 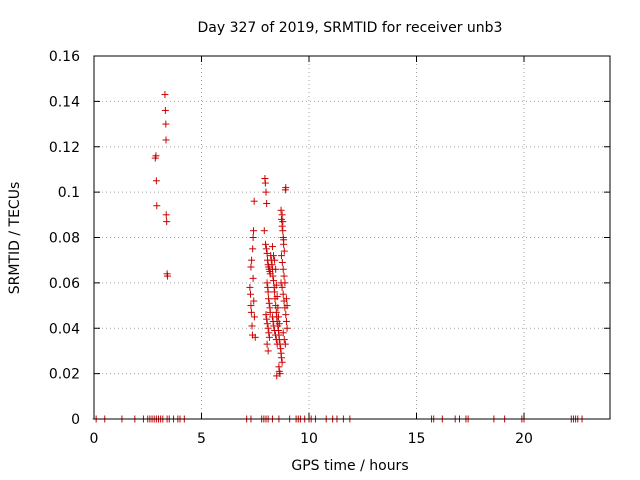 I want to click on y-tick-label: 0.06, so click(x=64, y=284).